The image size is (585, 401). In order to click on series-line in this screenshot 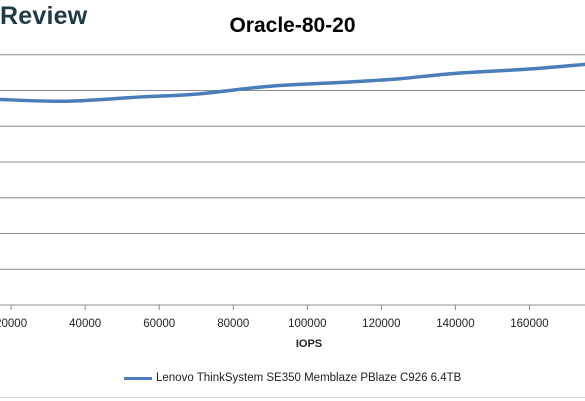, I will do `click(292, 83)`.